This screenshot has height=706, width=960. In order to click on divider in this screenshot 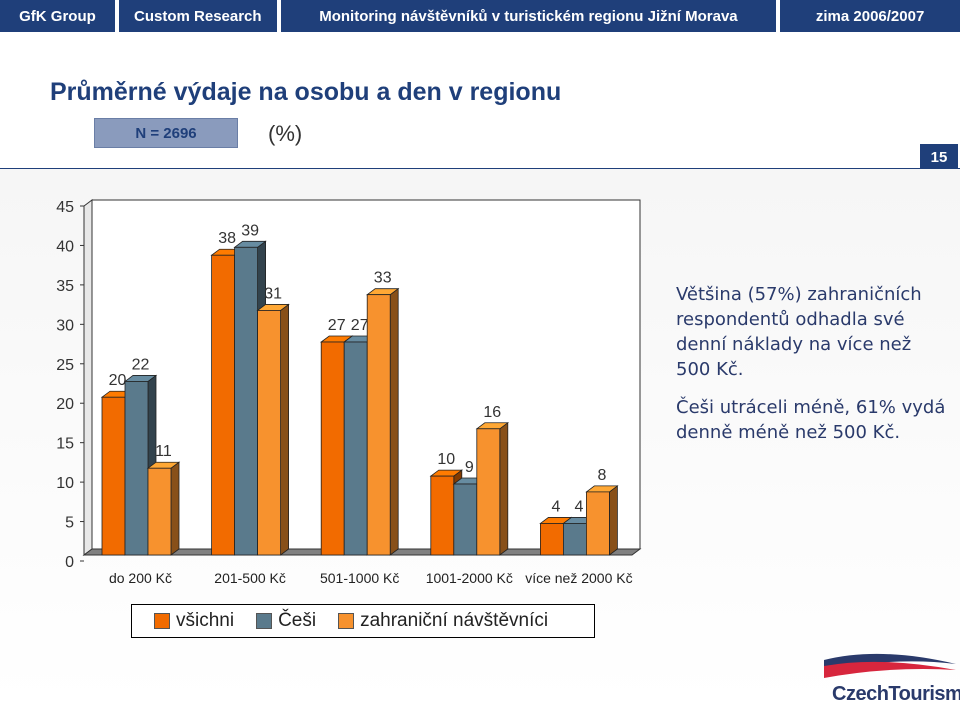, I will do `click(480, 168)`.